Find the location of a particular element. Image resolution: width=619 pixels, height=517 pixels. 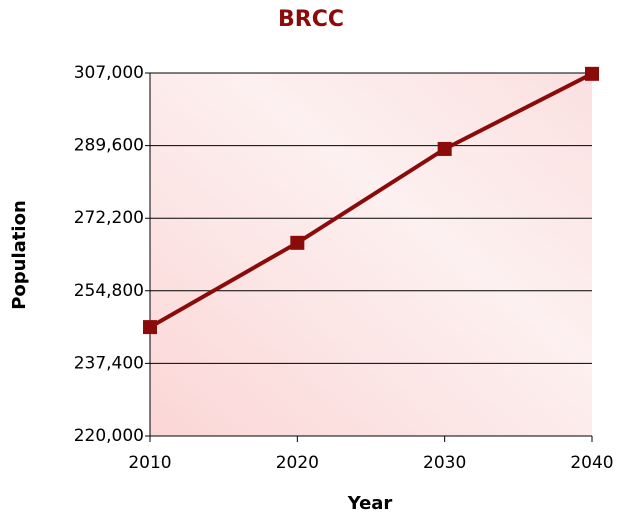

y-tick-label: 237,400 is located at coordinates (109, 363).